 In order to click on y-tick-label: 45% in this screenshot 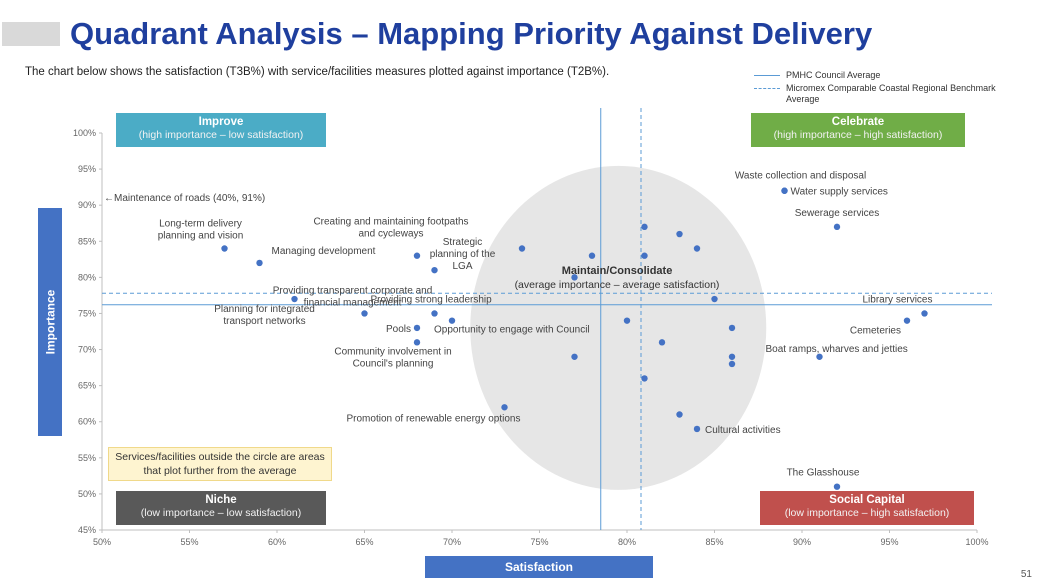, I will do `click(87, 530)`.